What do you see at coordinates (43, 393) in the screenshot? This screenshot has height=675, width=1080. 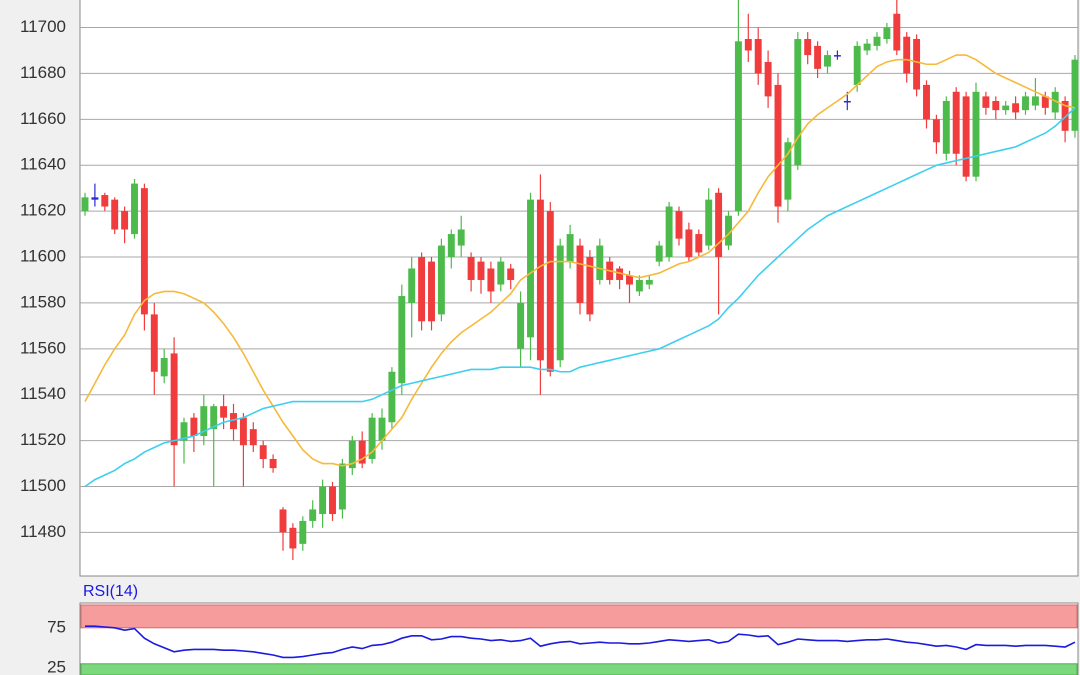 I see `y-tick-label: 11540` at bounding box center [43, 393].